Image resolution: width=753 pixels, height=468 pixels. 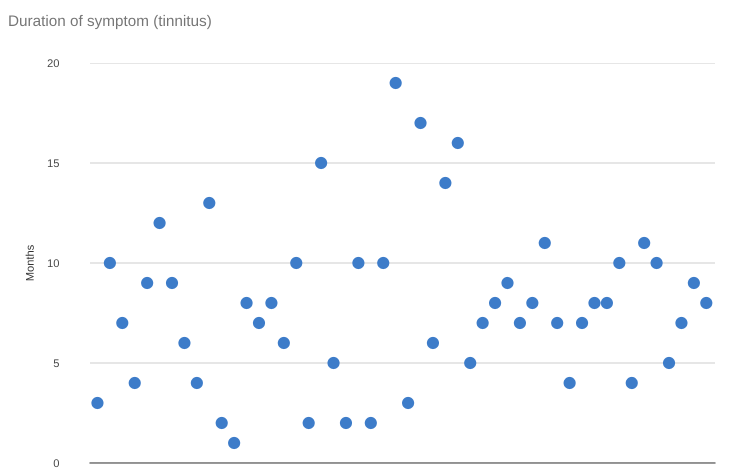 I want to click on y-tick-label: 10, so click(x=54, y=263).